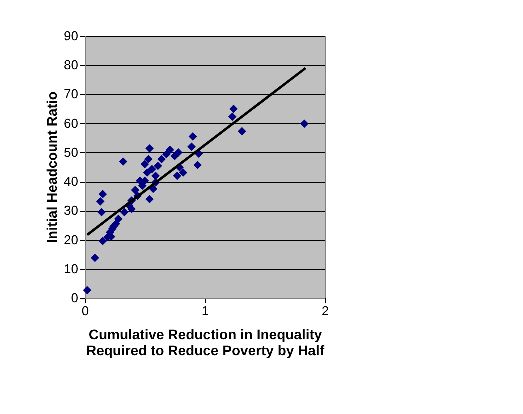  I want to click on y-tick-label: 70, so click(71, 94).